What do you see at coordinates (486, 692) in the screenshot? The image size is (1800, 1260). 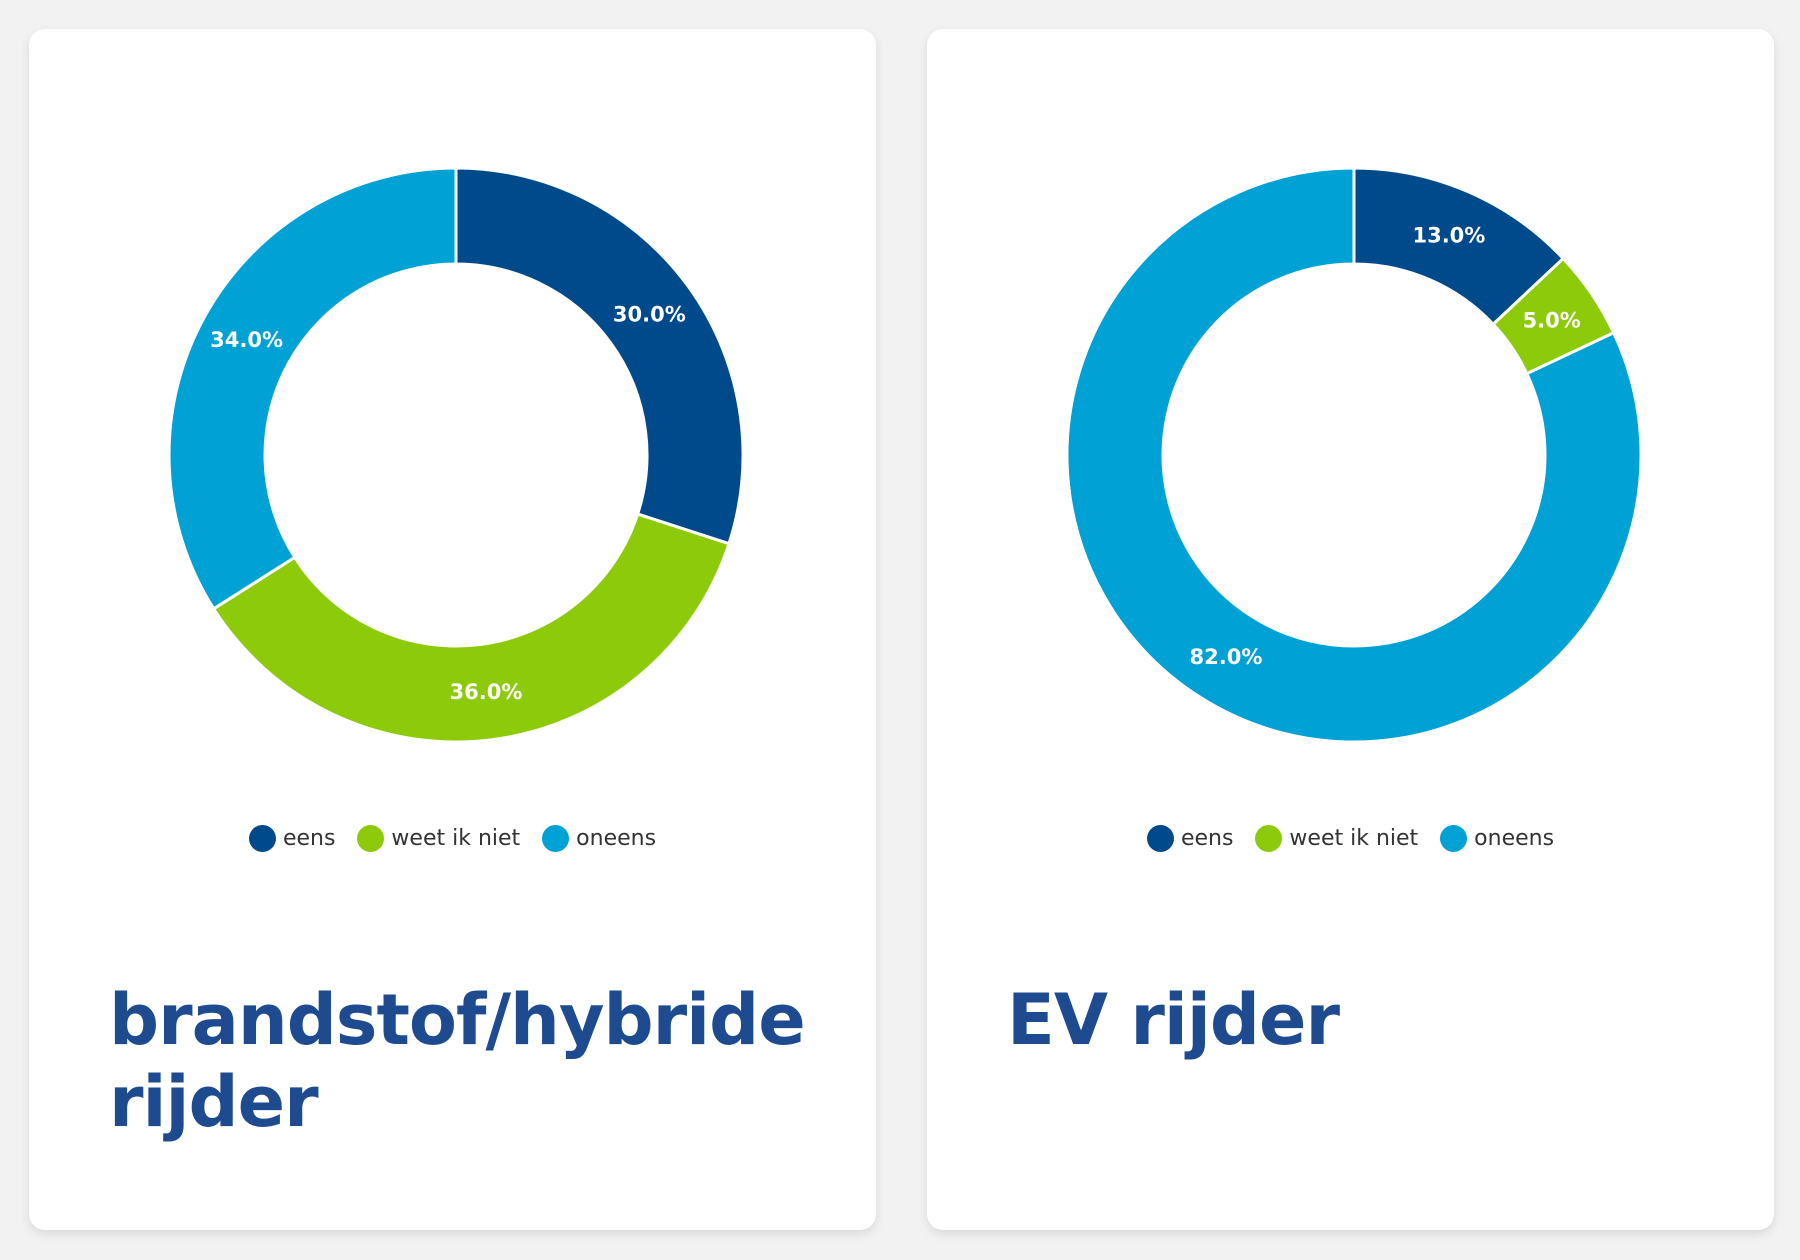 I see `data-label-weet-ik-niet: 36.0%` at bounding box center [486, 692].